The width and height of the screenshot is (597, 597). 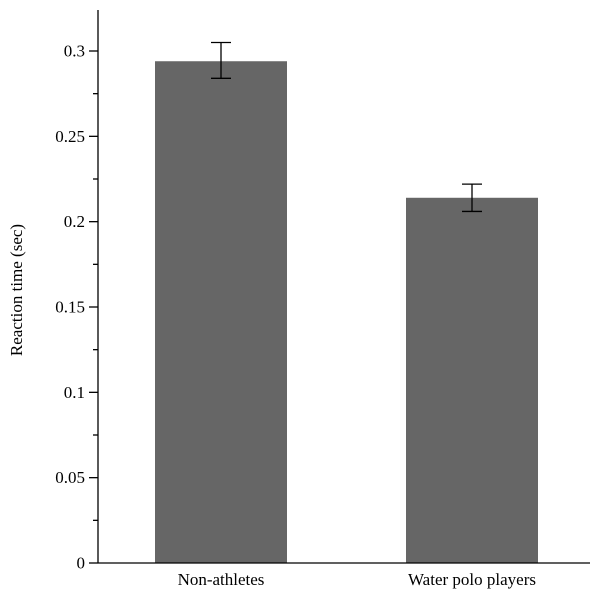 What do you see at coordinates (74, 51) in the screenshot?
I see `y-tick-label: 0.3` at bounding box center [74, 51].